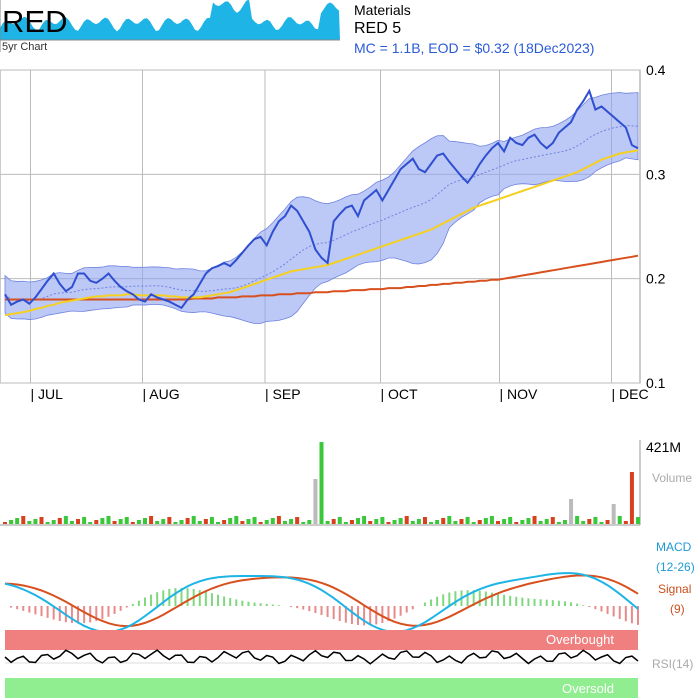 The height and width of the screenshot is (700, 700). I want to click on company-name: RED 5, so click(377, 28).